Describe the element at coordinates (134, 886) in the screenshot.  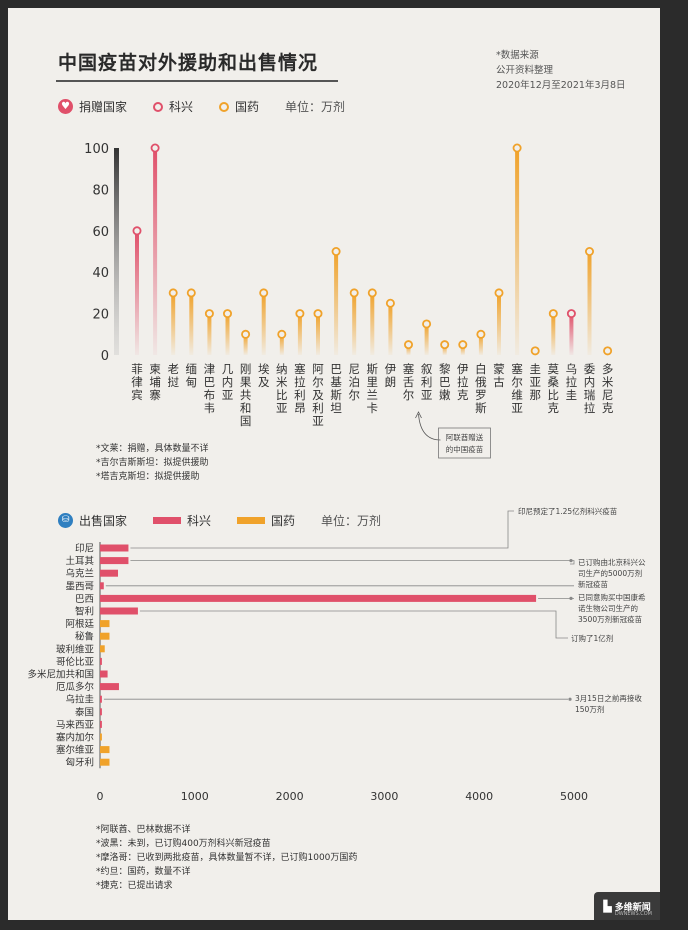
I see `sale-note: *捷克：已提出请求` at that location.